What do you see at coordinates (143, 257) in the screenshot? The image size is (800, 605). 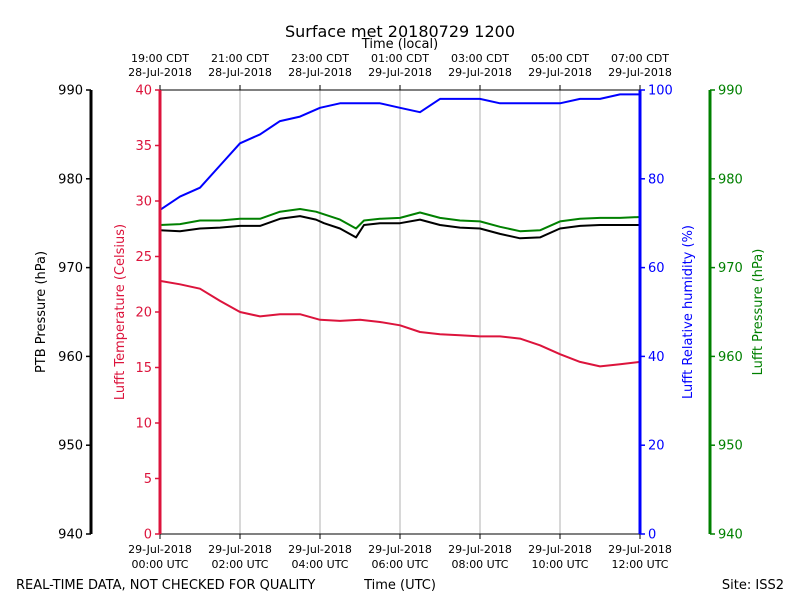 I see `y-tick-label-temp: 25` at bounding box center [143, 257].